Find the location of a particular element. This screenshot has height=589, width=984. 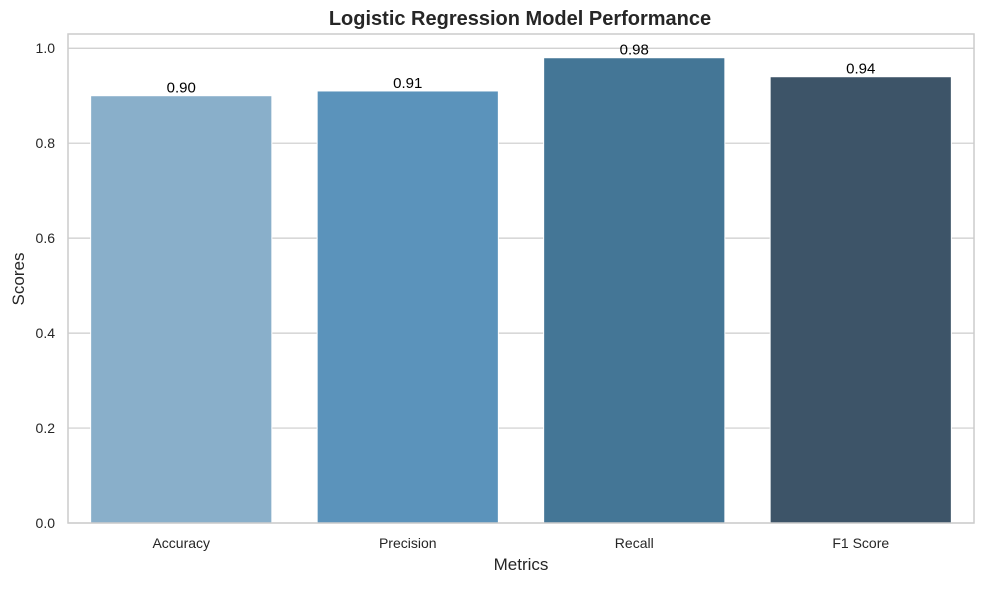

y-tick-label: 0.8 is located at coordinates (46, 143).